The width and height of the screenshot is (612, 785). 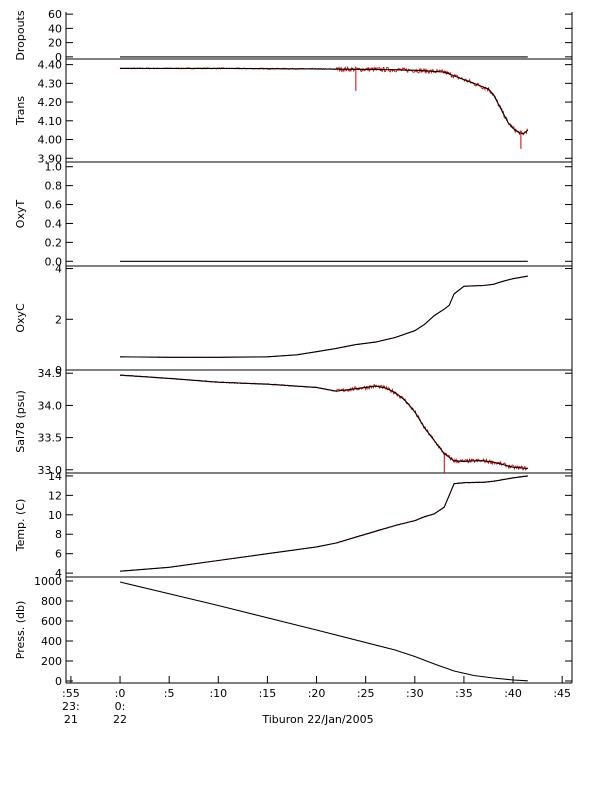 What do you see at coordinates (317, 693) in the screenshot?
I see `x-tick-label: :20` at bounding box center [317, 693].